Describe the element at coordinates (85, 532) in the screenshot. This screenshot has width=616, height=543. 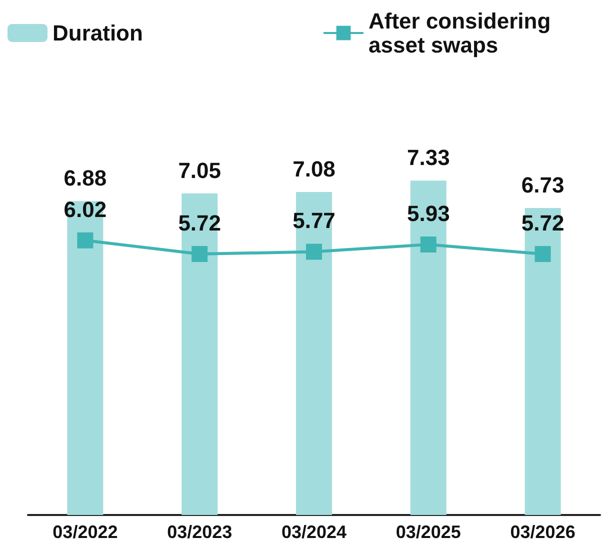
I see `x-tick-label: 03/2022` at that location.